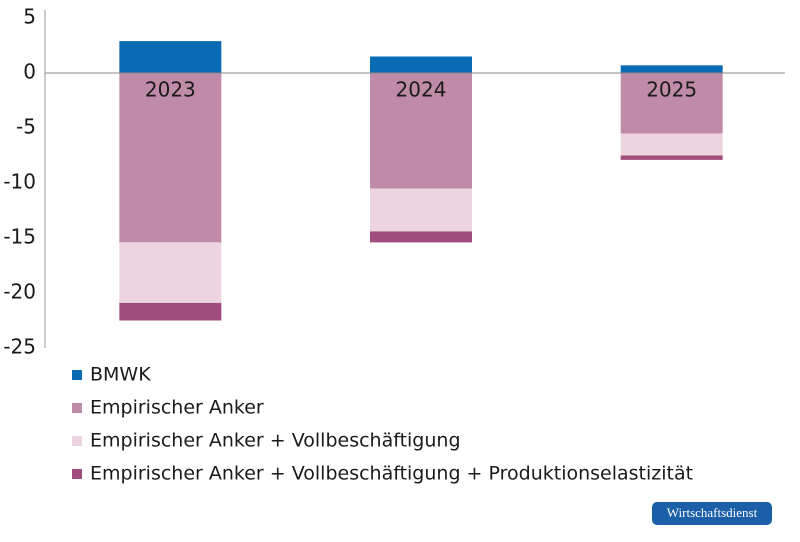 The width and height of the screenshot is (800, 542). What do you see at coordinates (120, 375) in the screenshot?
I see `legend-label: BMWK` at bounding box center [120, 375].